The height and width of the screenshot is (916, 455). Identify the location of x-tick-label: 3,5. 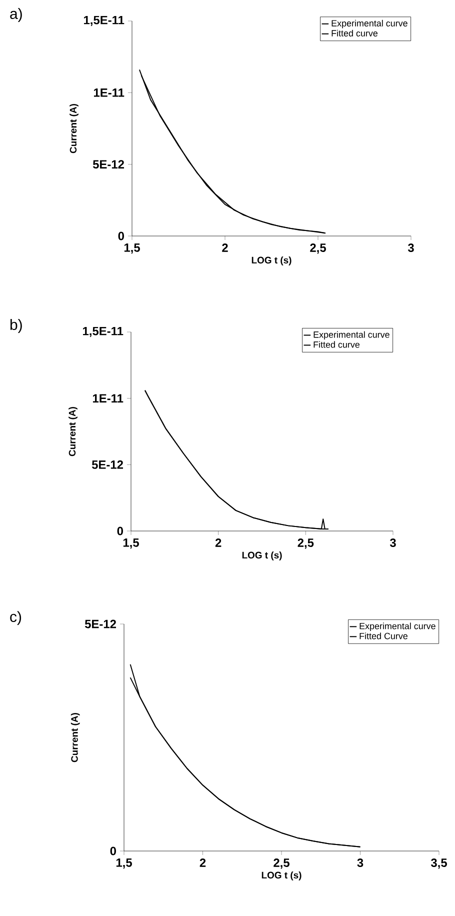
(438, 863).